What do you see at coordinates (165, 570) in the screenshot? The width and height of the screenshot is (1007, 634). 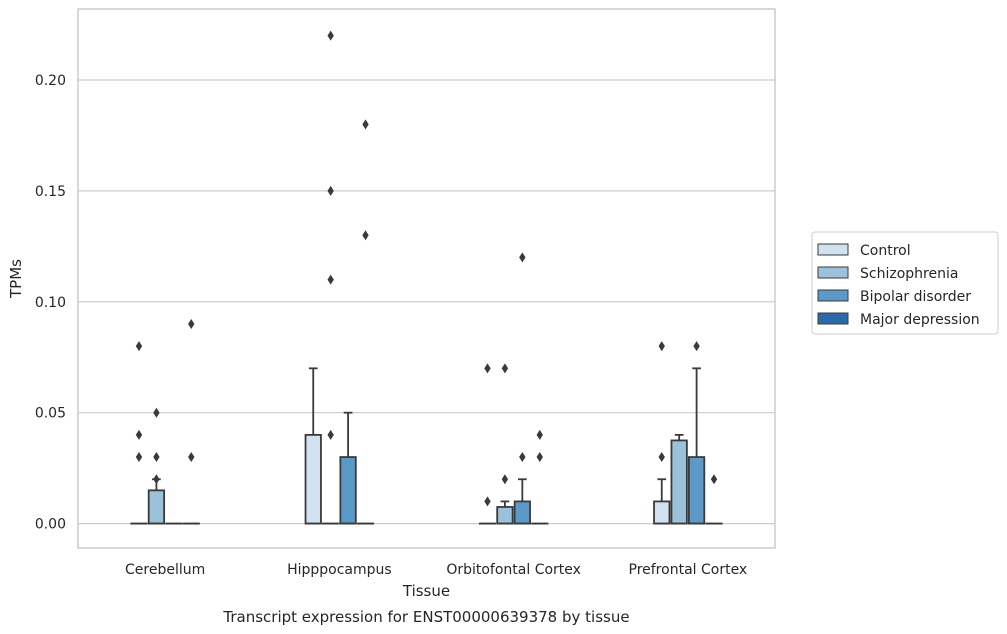 I see `x-tick-label: Cerebellum` at bounding box center [165, 570].